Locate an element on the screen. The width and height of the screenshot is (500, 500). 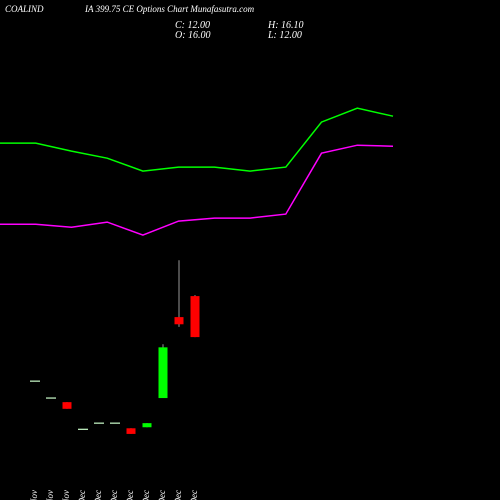
x-tick-label: 10 Dec is located at coordinates (98, 495).